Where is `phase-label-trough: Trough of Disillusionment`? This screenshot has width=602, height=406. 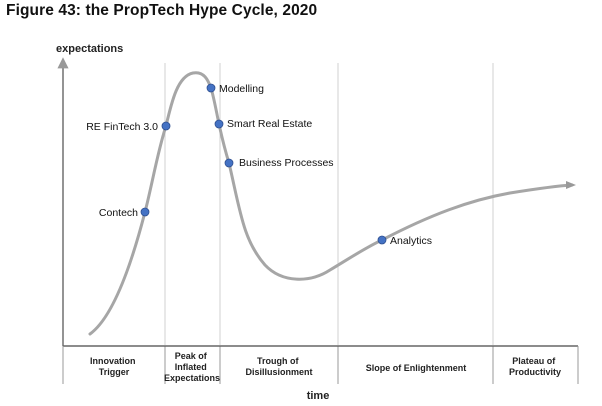 phase-label-trough: Trough of Disillusionment is located at coordinates (278, 366).